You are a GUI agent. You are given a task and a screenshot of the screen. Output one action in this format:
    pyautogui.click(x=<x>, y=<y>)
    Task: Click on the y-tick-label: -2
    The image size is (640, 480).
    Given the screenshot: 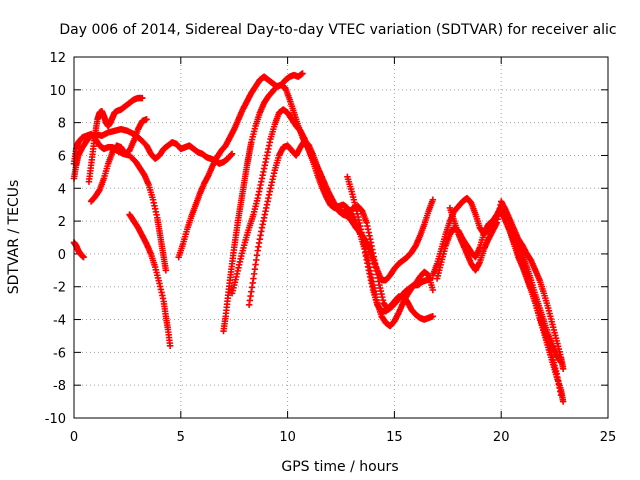 What is the action you would take?
    pyautogui.click(x=59, y=288)
    